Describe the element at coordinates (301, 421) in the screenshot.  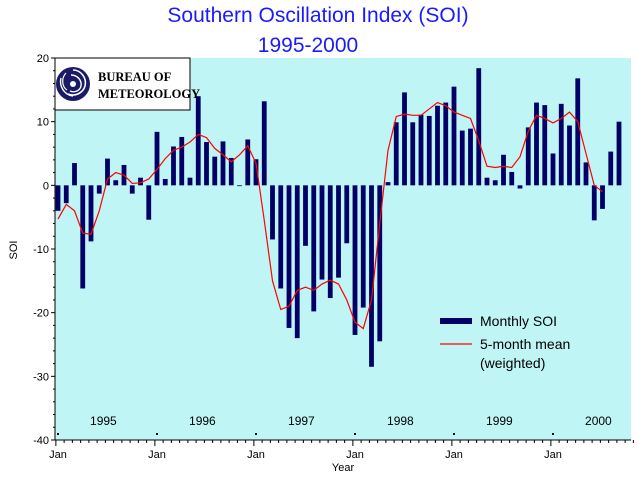
I see `year-label: 1997` at that location.